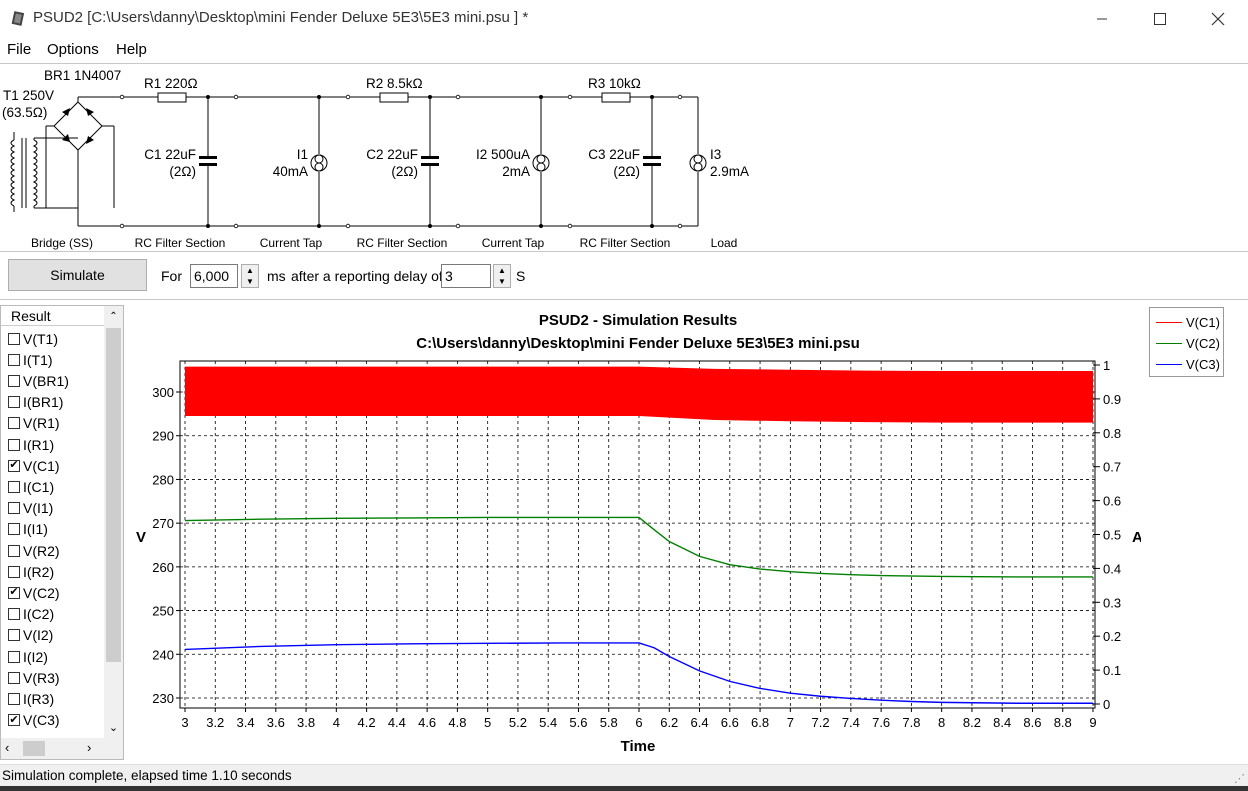  What do you see at coordinates (73, 49) in the screenshot?
I see `menu-options: Options` at bounding box center [73, 49].